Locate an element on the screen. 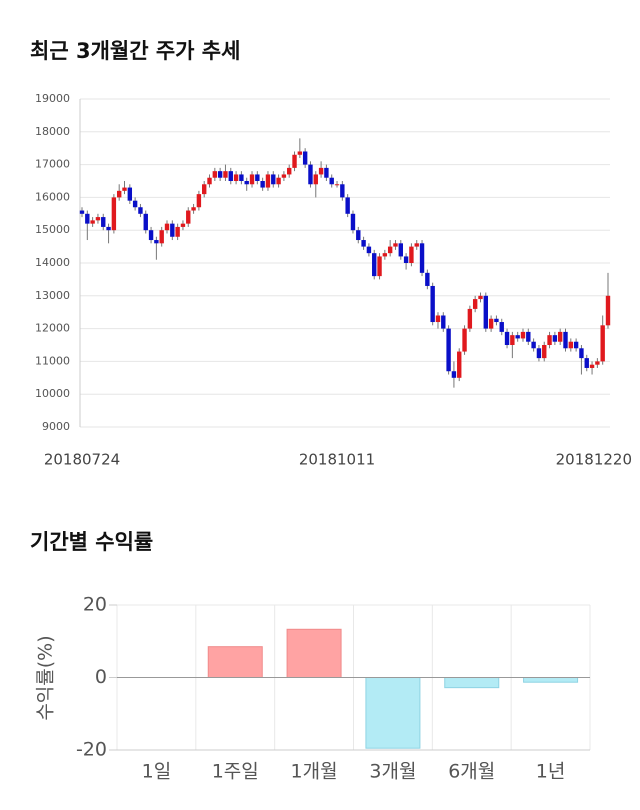  y-tick-label: 18000 is located at coordinates (52, 131).